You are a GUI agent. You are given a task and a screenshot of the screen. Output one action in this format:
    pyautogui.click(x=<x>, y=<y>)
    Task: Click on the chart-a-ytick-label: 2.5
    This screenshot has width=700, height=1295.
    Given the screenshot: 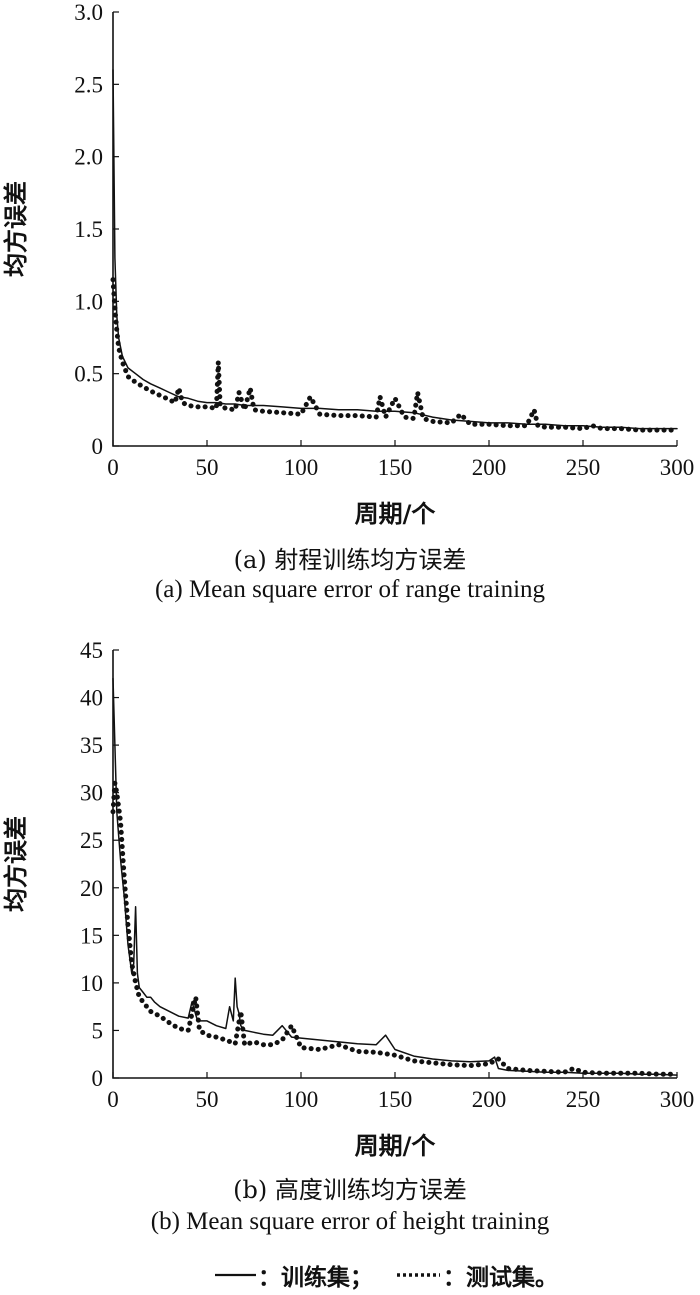 What is the action you would take?
    pyautogui.click(x=88, y=84)
    